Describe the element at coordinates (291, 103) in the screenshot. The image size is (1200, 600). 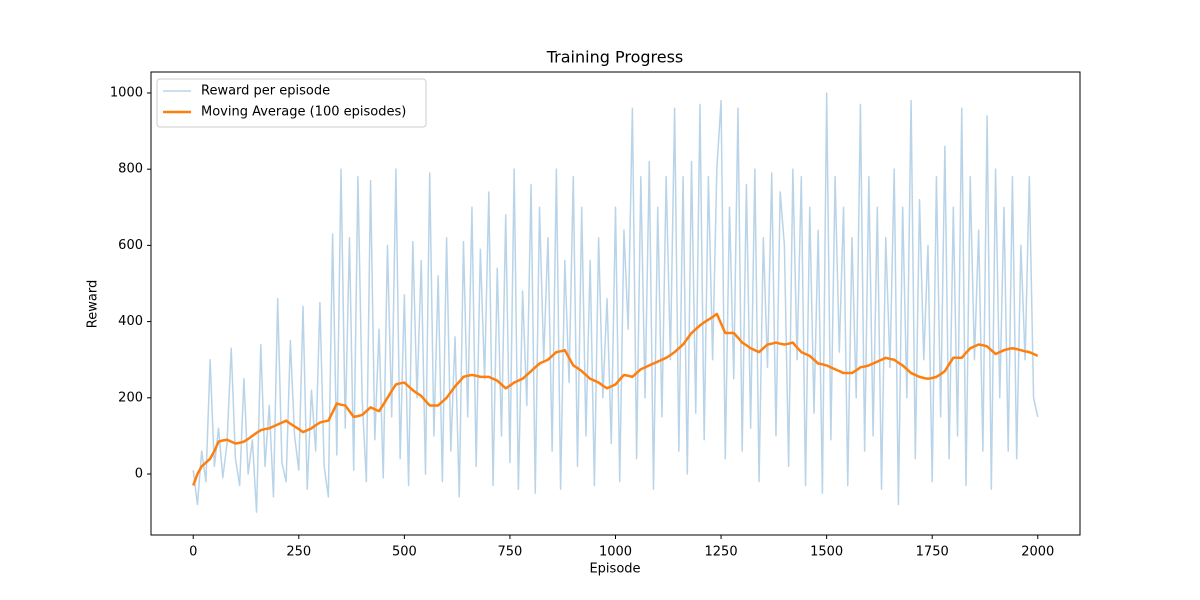
I see `legend-box` at that location.